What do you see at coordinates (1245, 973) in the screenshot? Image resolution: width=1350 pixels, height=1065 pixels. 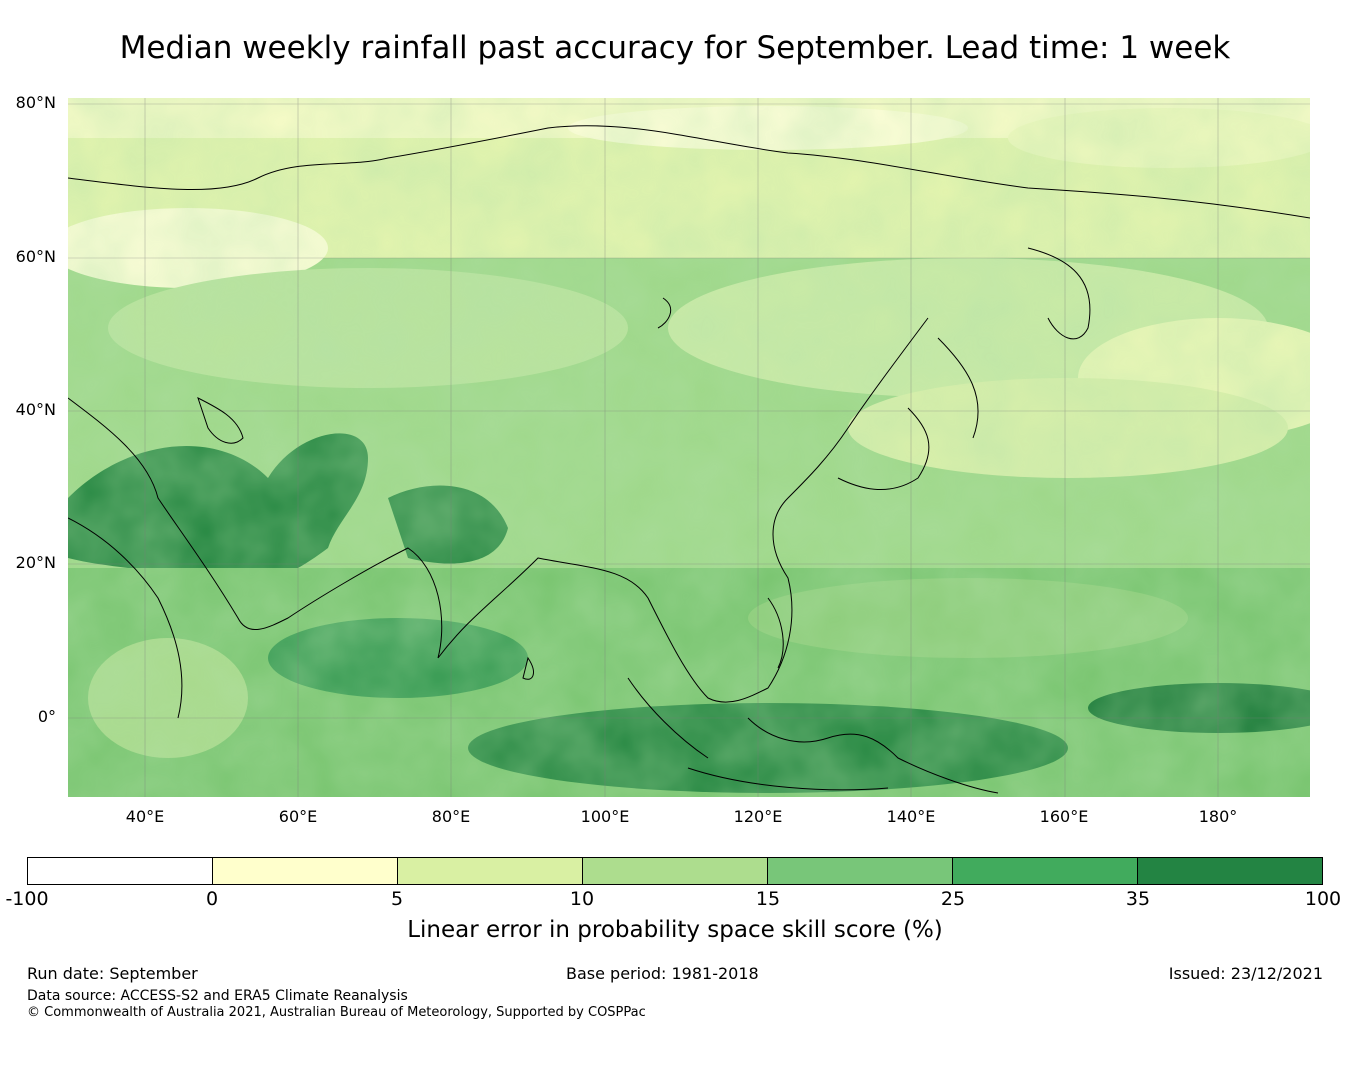 I see `issued-date: Issued: 23/12/2021` at bounding box center [1245, 973].